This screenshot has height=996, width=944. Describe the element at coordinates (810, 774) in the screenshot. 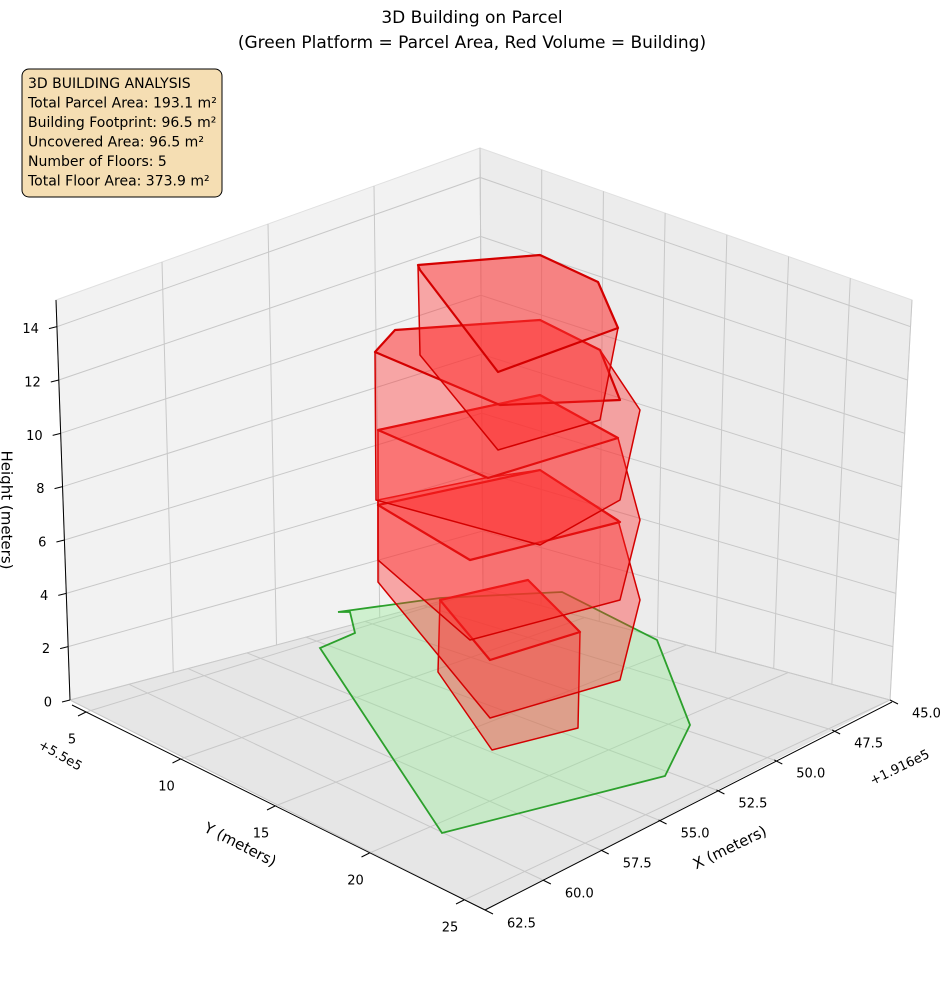

I see `x-tick-label: 50.0` at that location.